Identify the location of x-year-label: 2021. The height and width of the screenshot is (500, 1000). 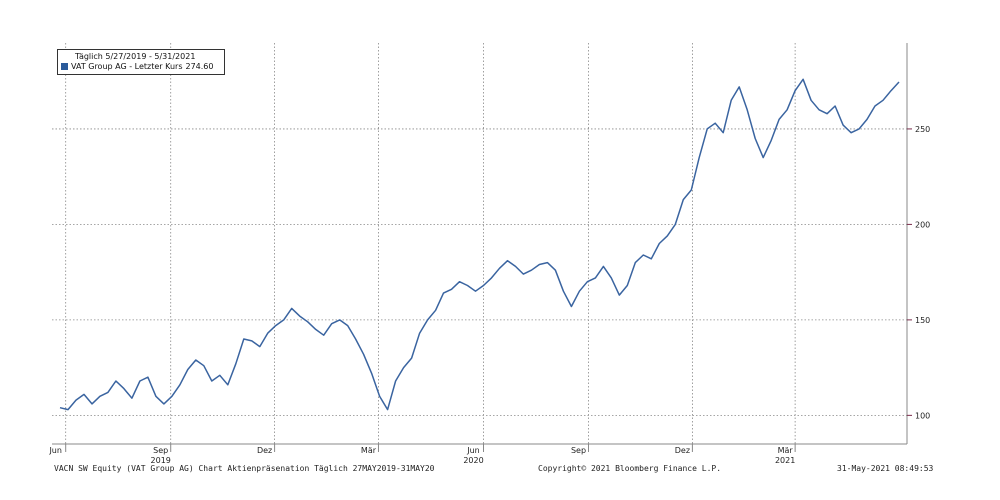
(785, 460).